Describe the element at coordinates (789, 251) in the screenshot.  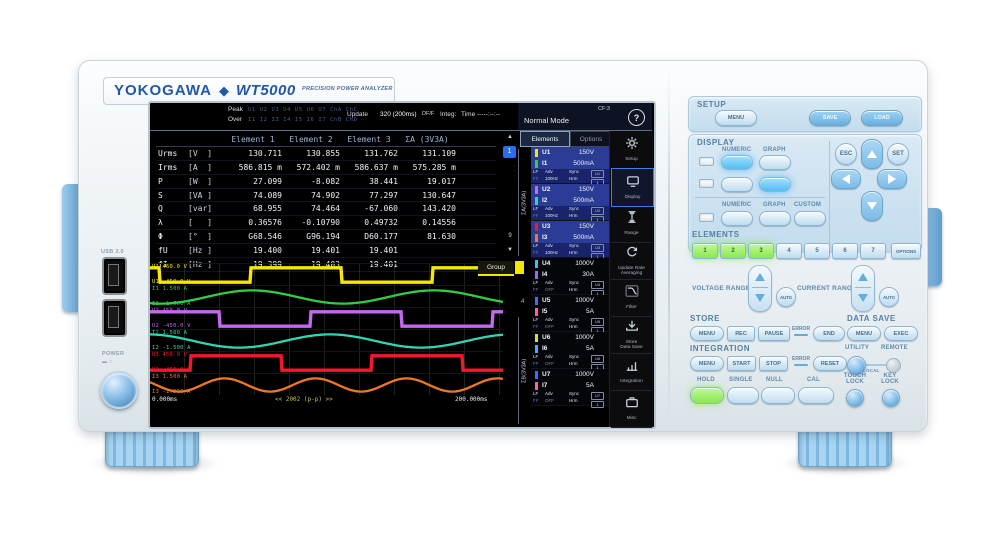
I see `element-key-4: 4` at that location.